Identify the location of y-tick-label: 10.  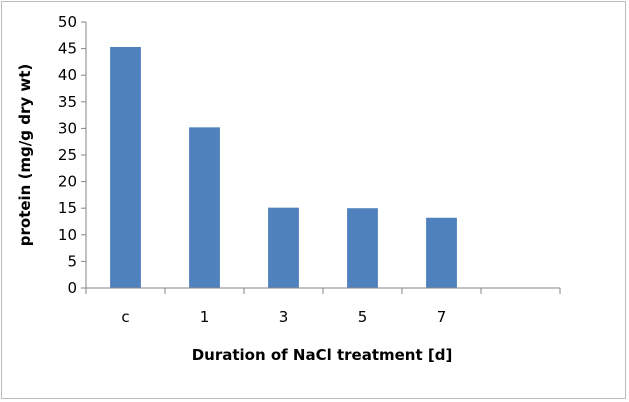
(67, 235).